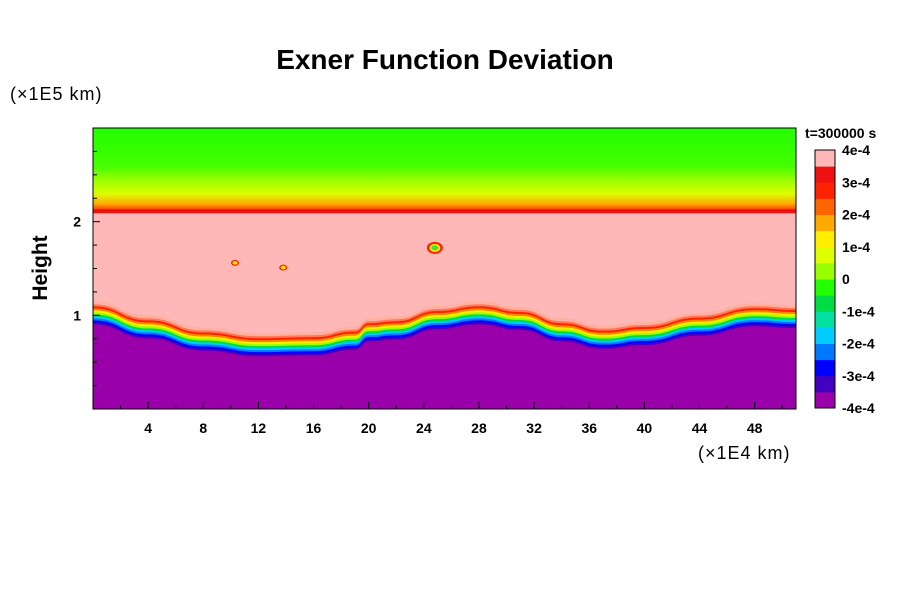 Image resolution: width=900 pixels, height=600 pixels. I want to click on colorbar-label: -3e-4, so click(858, 376).